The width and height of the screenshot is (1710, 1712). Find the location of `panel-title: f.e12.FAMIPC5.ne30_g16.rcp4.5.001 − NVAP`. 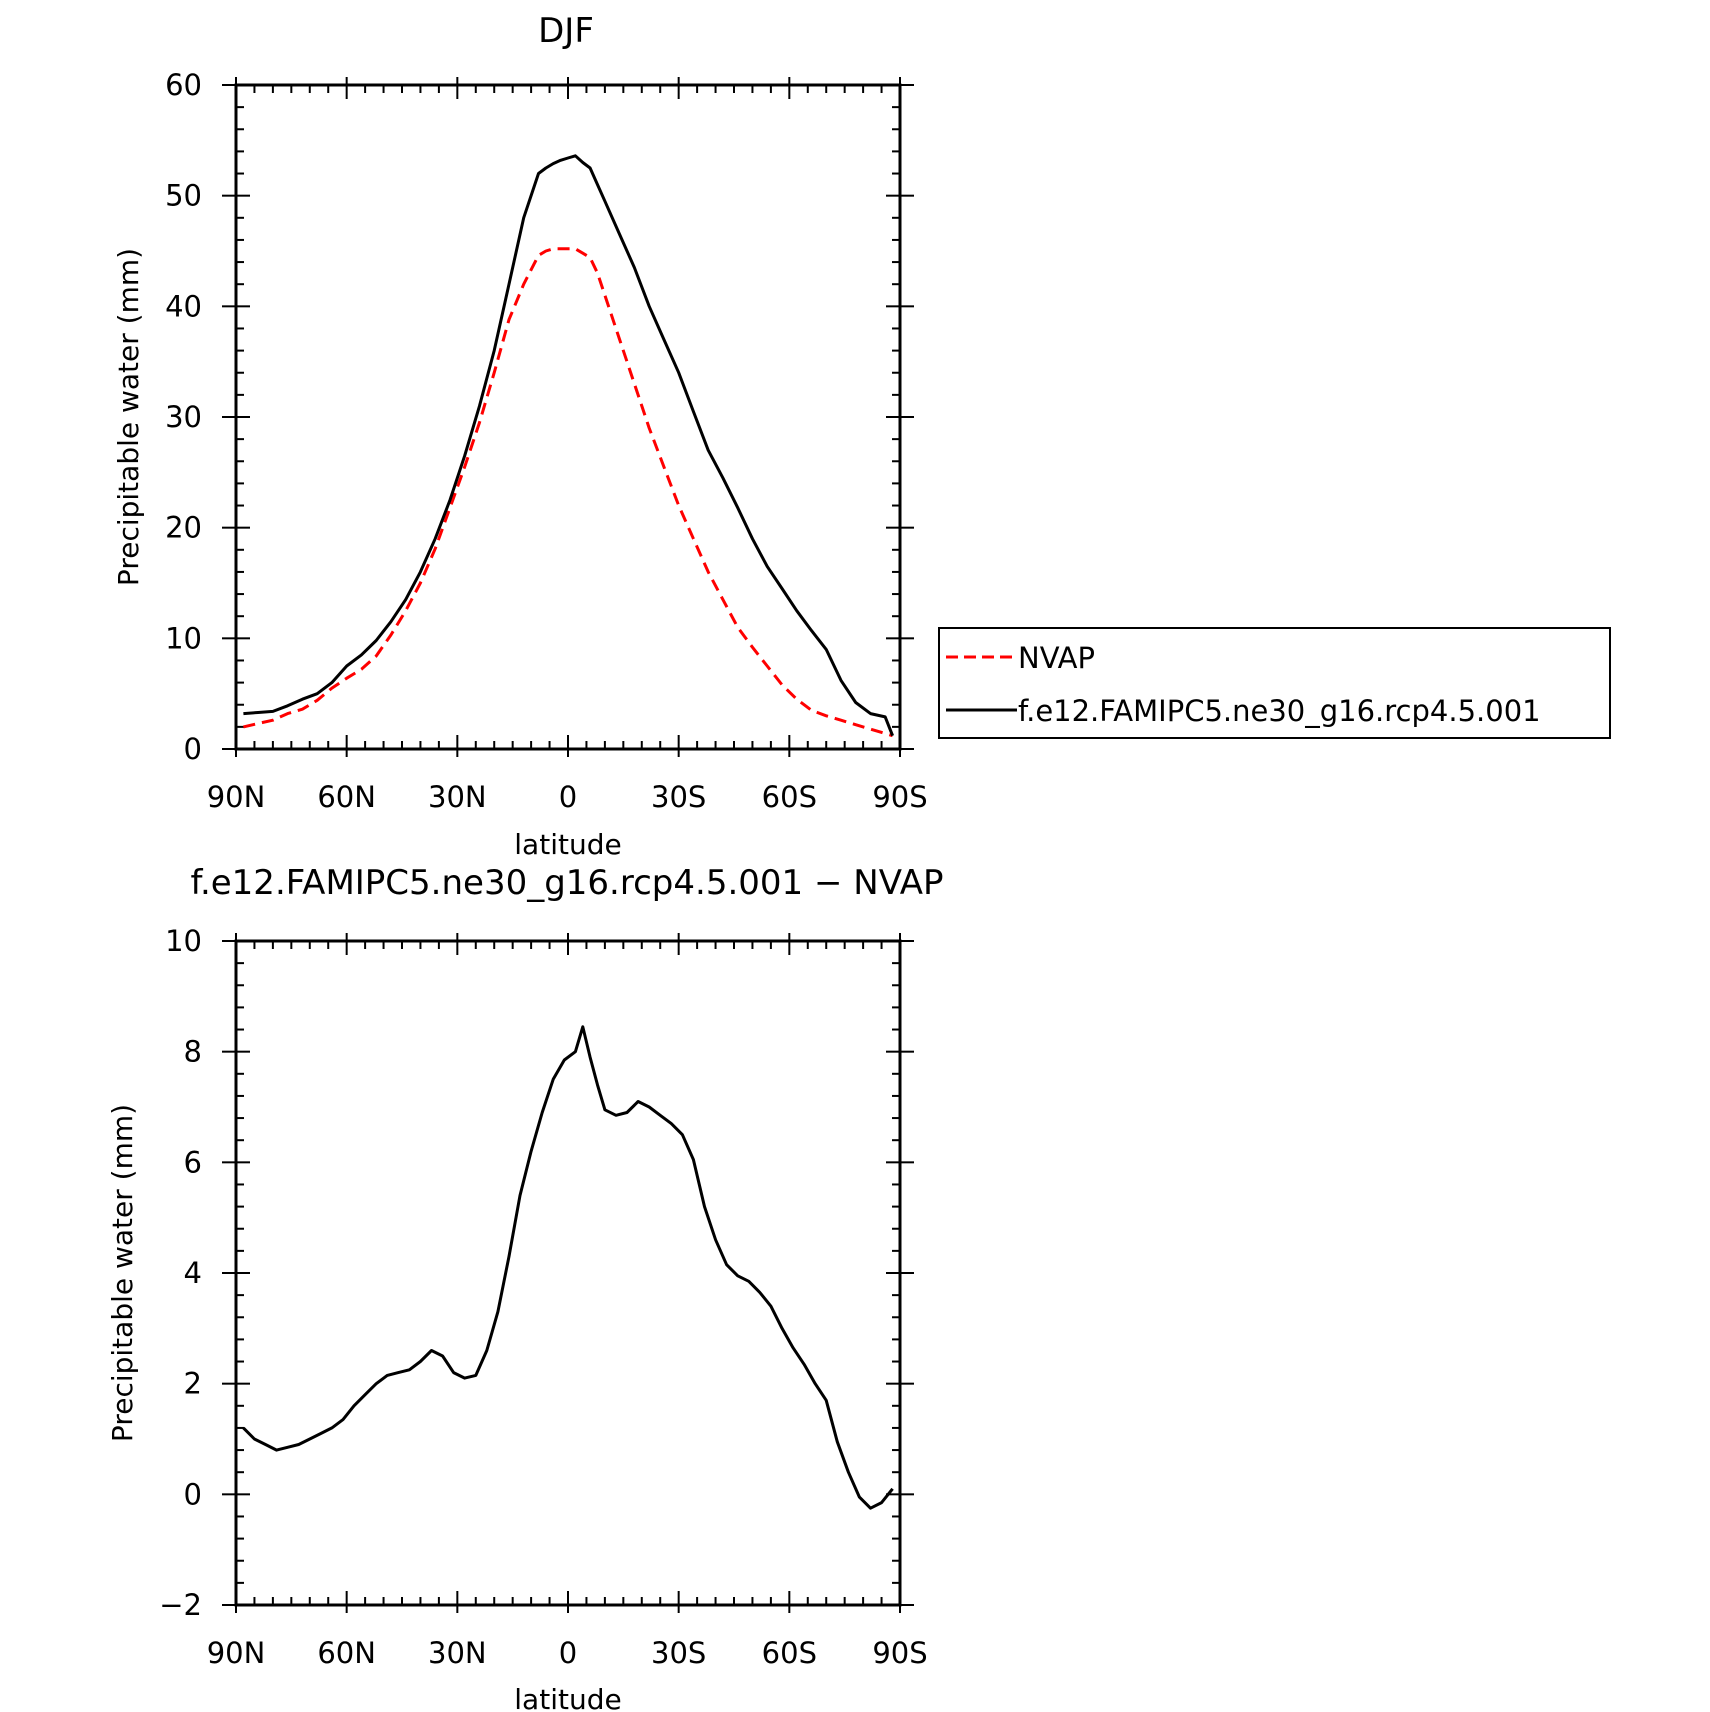

panel-title: f.e12.FAMIPC5.ne30_g16.rcp4.5.001 − NVAP is located at coordinates (566, 883).